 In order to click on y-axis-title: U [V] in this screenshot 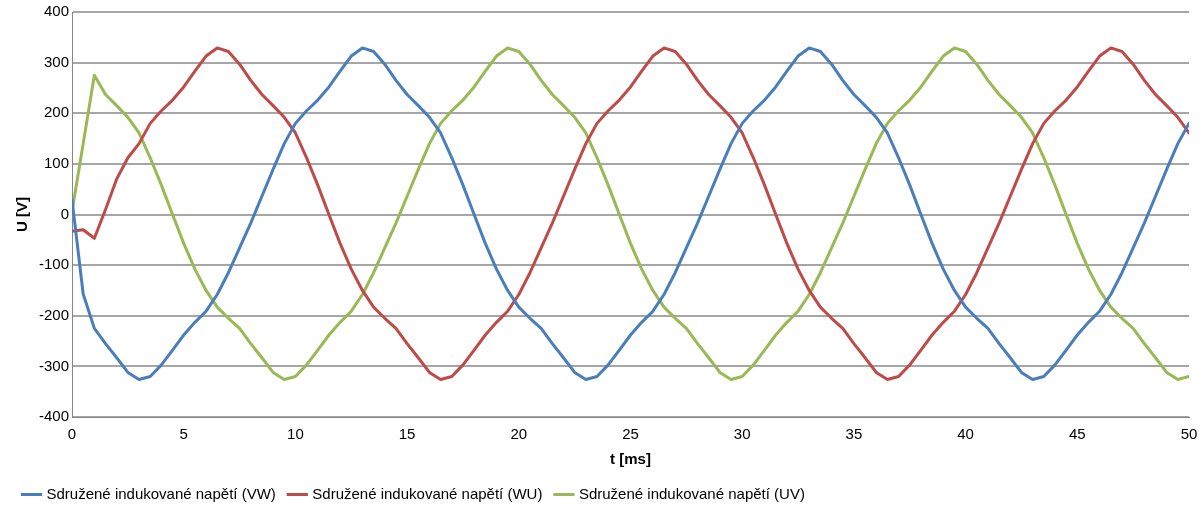, I will do `click(22, 214)`.